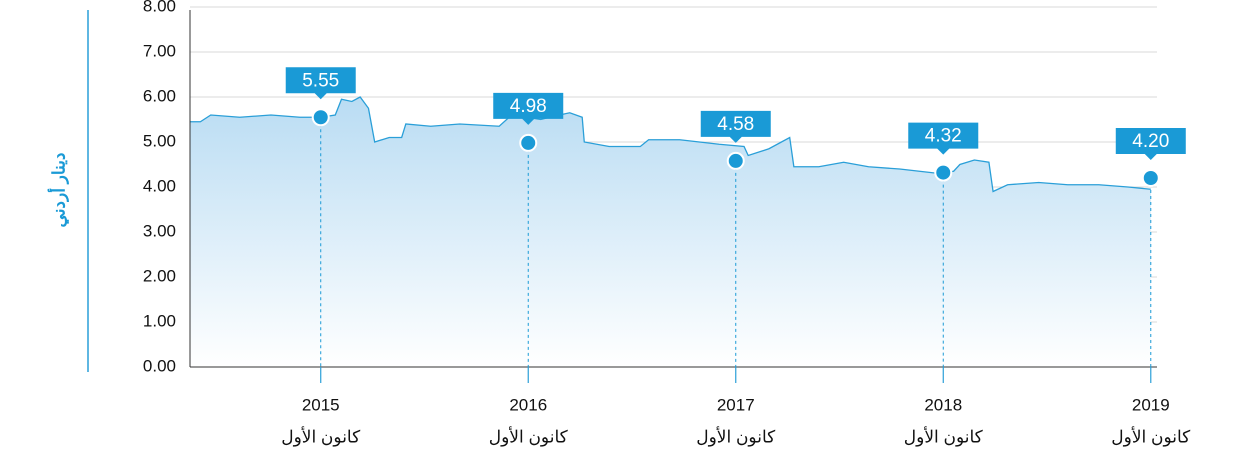 This screenshot has width=1255, height=454. I want to click on value-label: 4.58, so click(735, 124).